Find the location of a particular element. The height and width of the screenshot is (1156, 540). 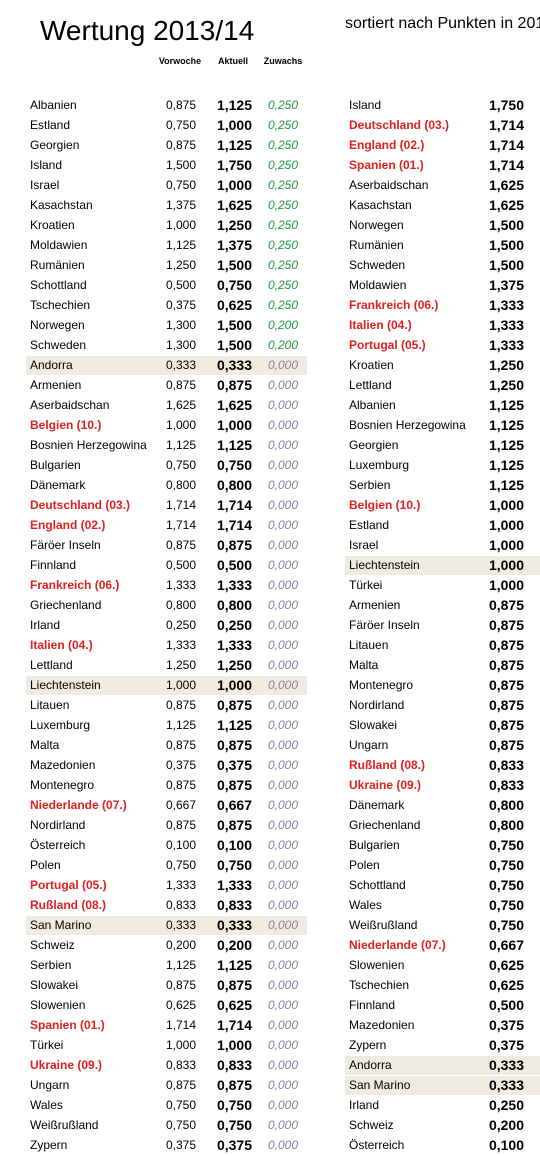

country: Liechtenstein is located at coordinates (384, 565).